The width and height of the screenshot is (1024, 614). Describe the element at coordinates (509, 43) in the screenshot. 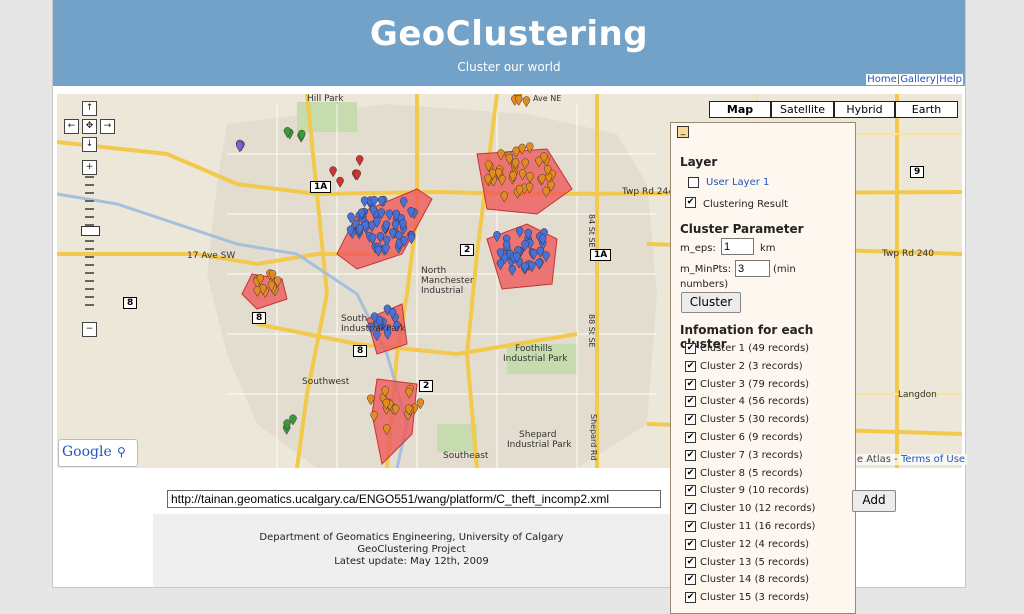

I see `header: GeoClustering Cluster our world` at that location.